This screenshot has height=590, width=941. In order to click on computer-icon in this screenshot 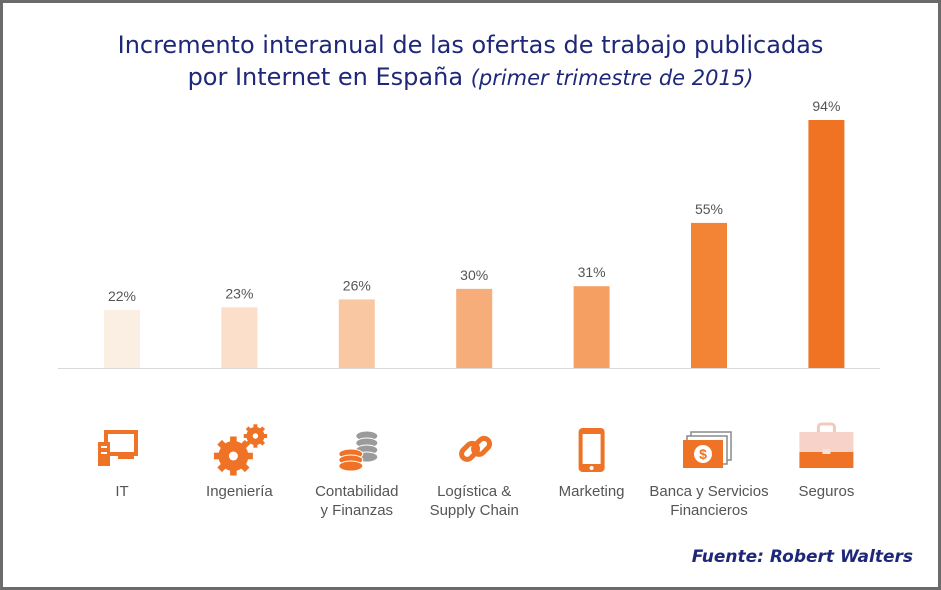, I will do `click(118, 448)`.